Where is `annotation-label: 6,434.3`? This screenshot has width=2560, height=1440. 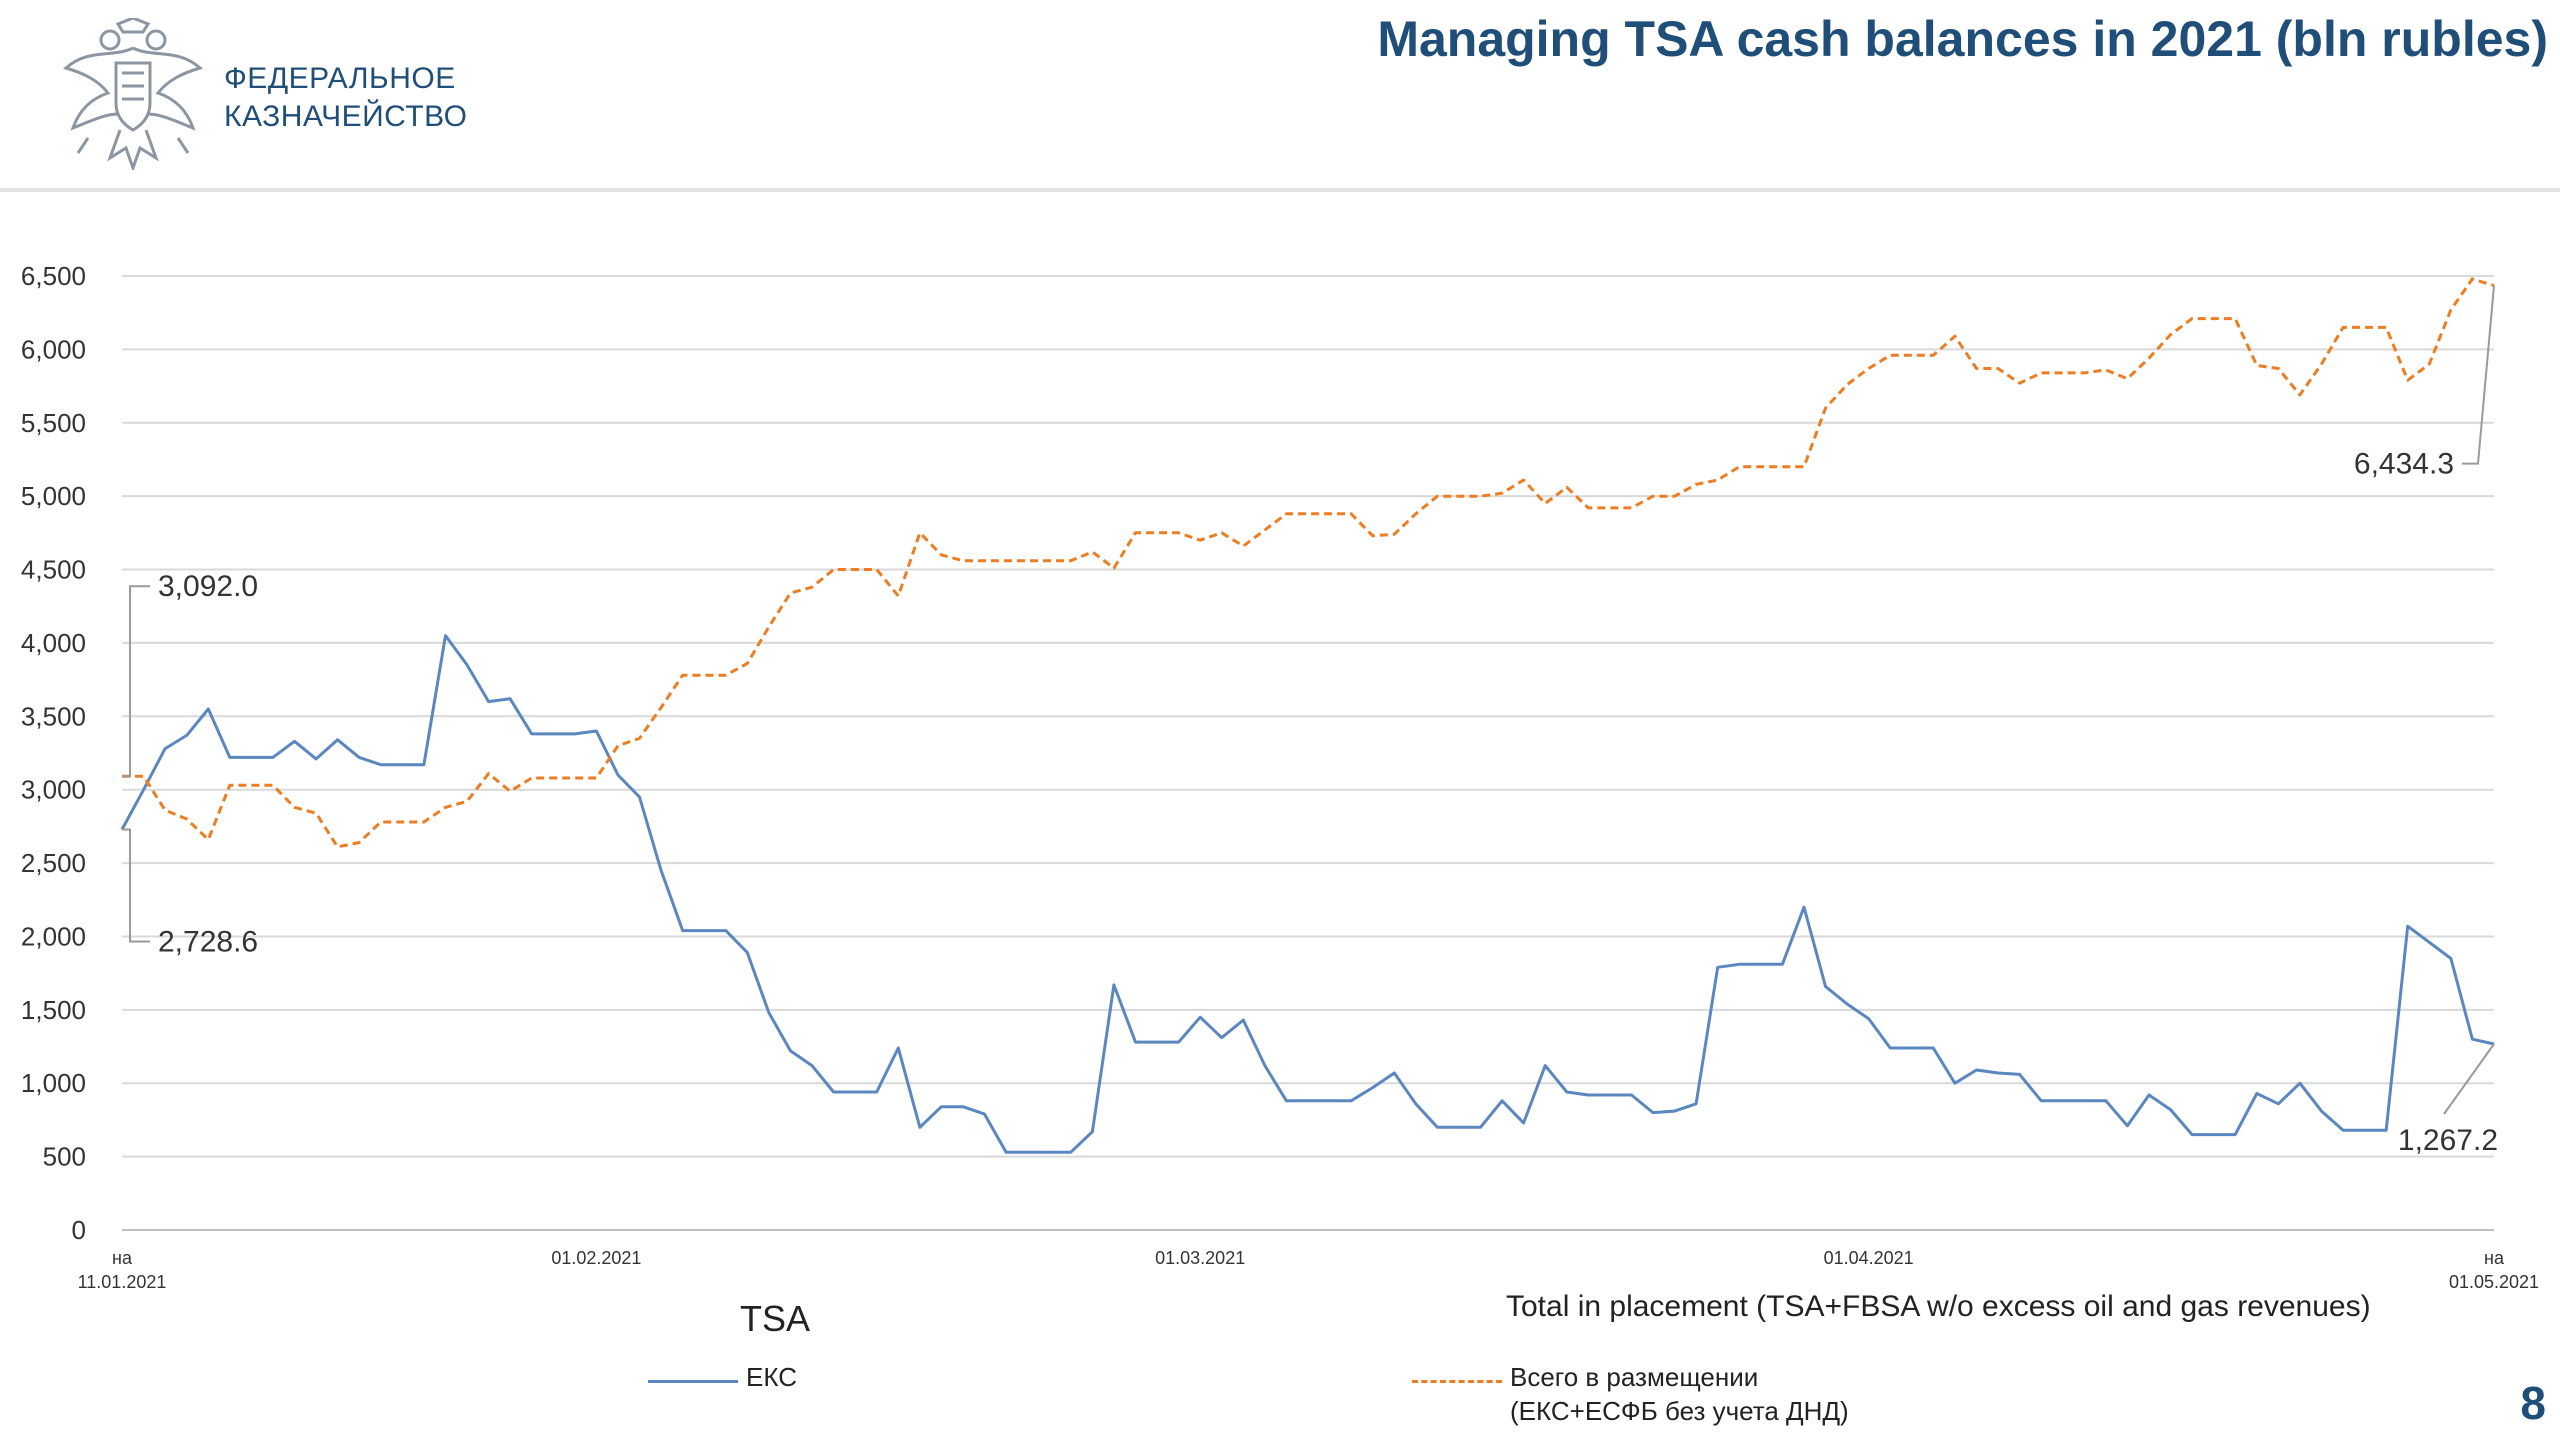
annotation-label: 6,434.3 is located at coordinates (2404, 464).